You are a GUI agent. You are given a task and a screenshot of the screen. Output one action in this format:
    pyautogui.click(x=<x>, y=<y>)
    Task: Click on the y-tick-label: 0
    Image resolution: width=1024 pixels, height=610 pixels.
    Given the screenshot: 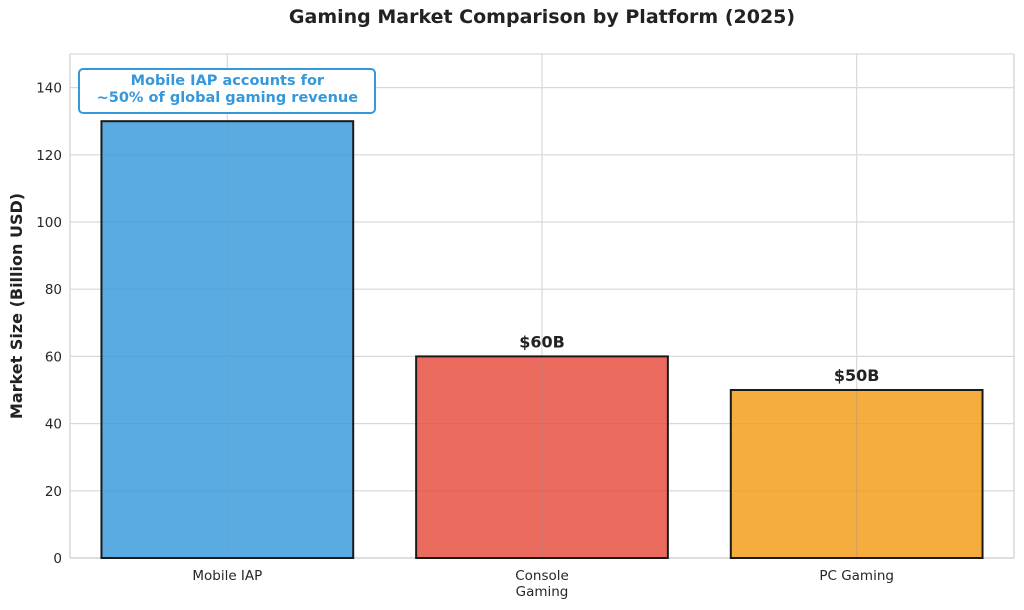 What is the action you would take?
    pyautogui.click(x=57, y=559)
    